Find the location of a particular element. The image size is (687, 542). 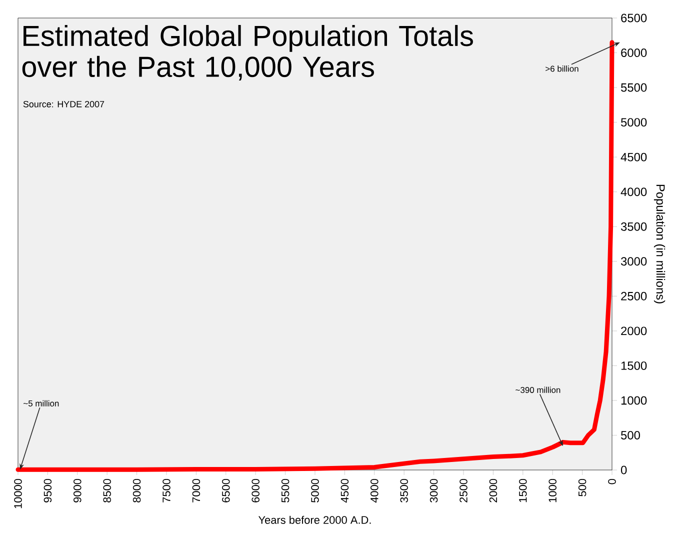

y-tick-label: 5500 is located at coordinates (634, 87).